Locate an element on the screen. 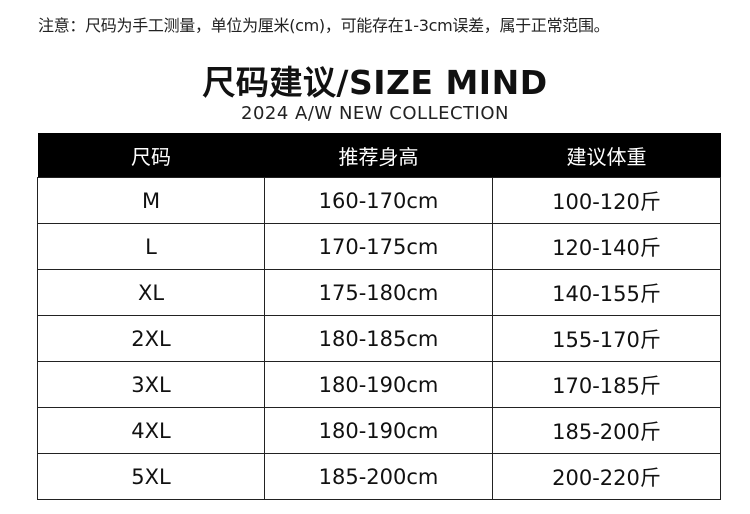 The image size is (750, 514). weight-cell: 200-220斤 is located at coordinates (606, 476).